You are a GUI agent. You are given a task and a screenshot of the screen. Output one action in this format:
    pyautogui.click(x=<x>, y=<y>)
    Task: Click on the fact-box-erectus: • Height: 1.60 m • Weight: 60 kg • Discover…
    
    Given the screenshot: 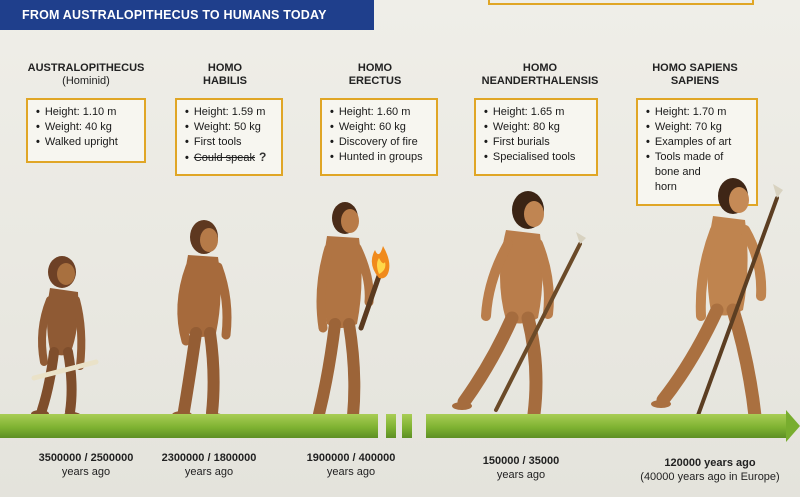 What is the action you would take?
    pyautogui.click(x=379, y=137)
    